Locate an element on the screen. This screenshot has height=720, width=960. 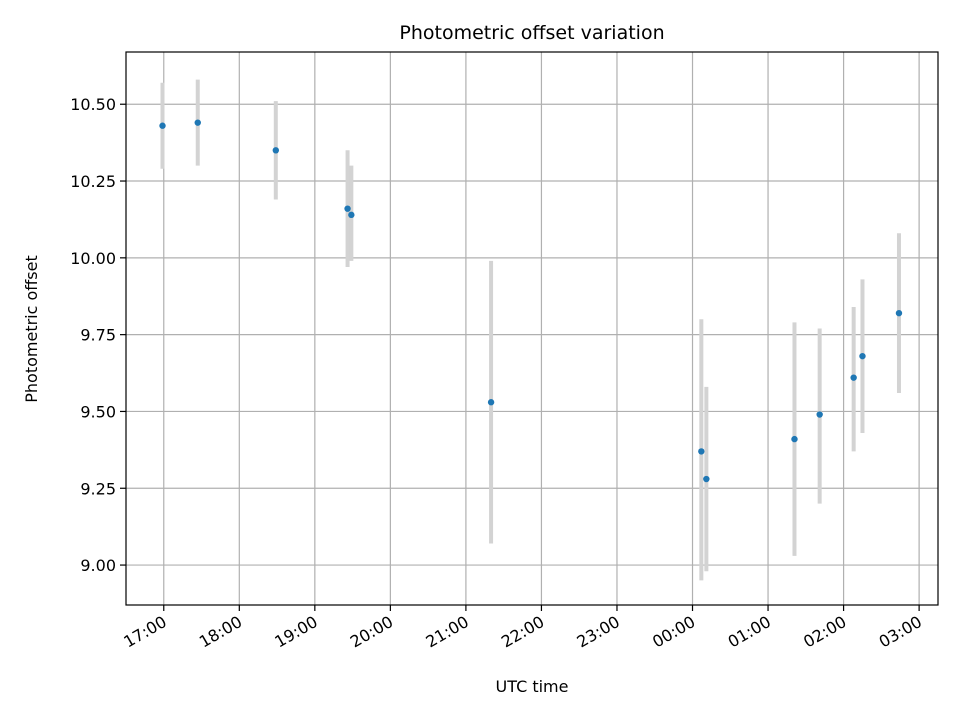
x-axis-title: UTC time is located at coordinates (532, 686).